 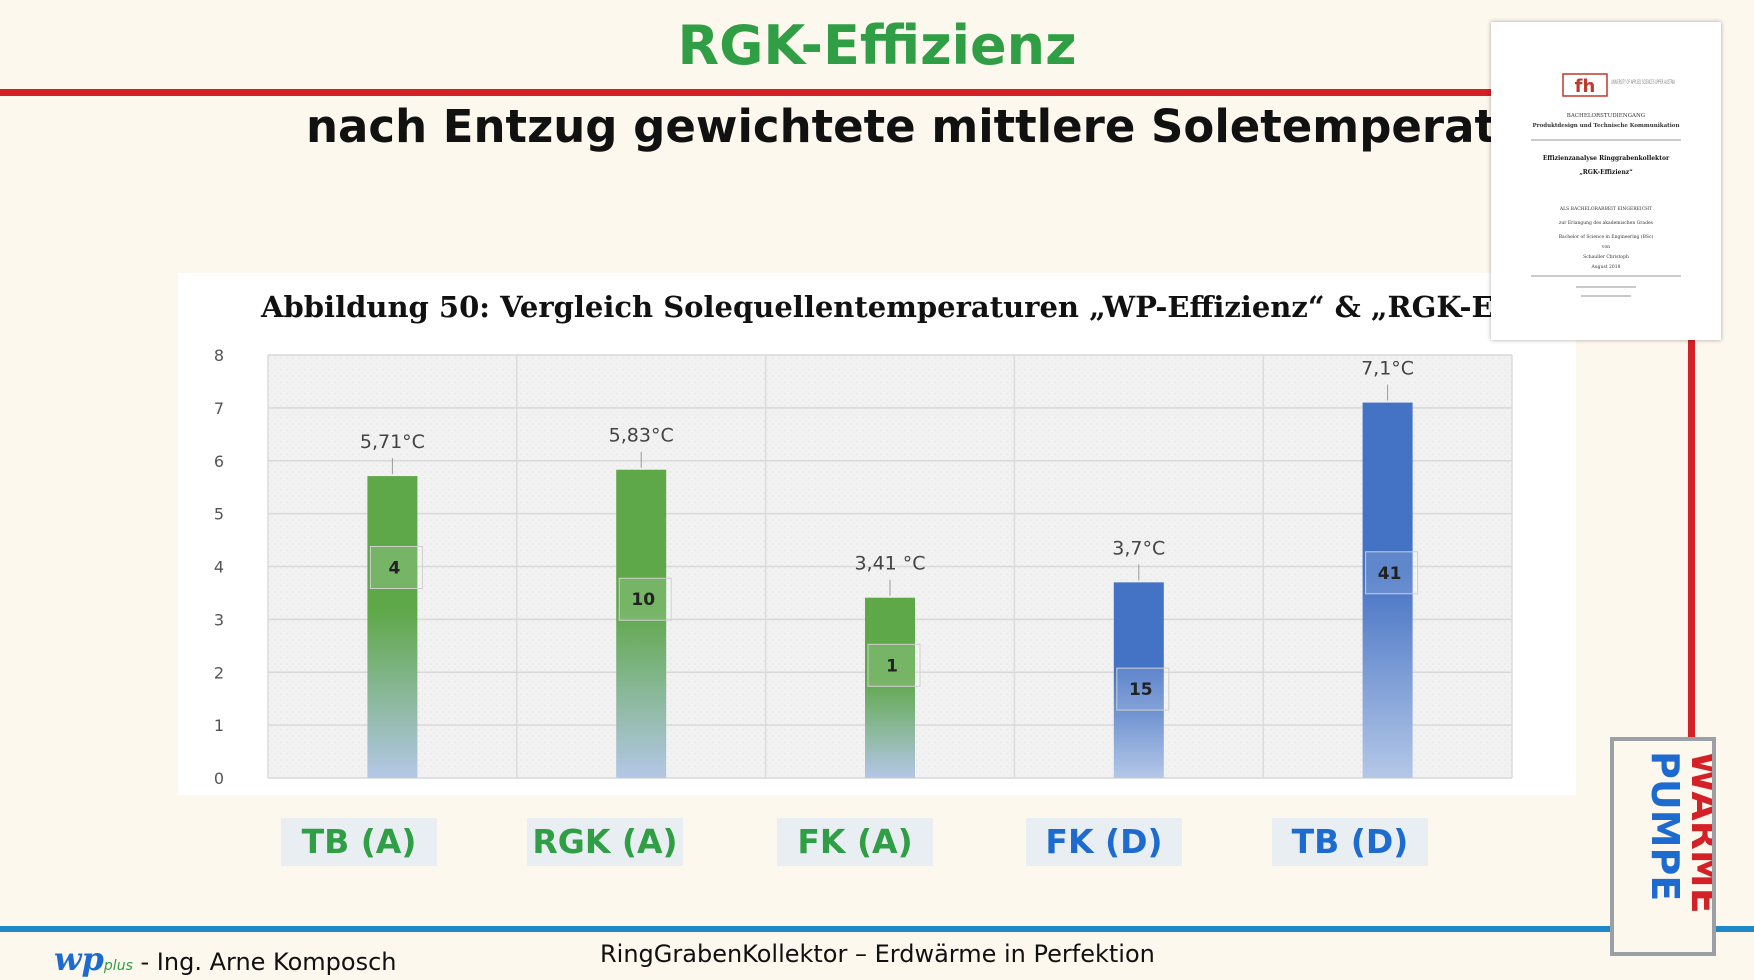 I want to click on thesis-purpose: zur Erlangung des akademischen Grades, so click(x=1606, y=223).